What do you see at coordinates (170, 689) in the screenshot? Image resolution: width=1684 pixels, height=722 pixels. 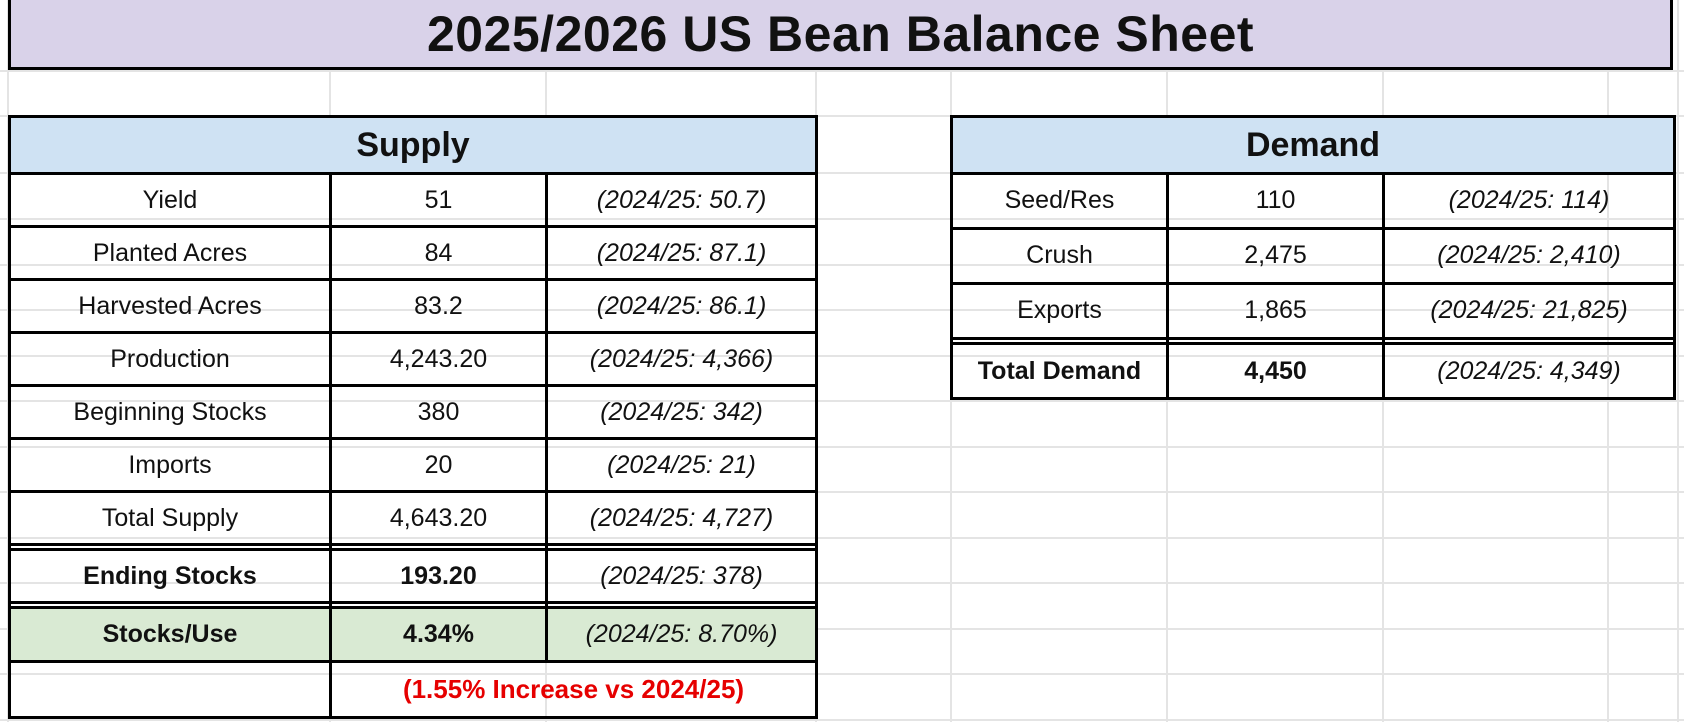 I see `ghost-cell` at bounding box center [170, 689].